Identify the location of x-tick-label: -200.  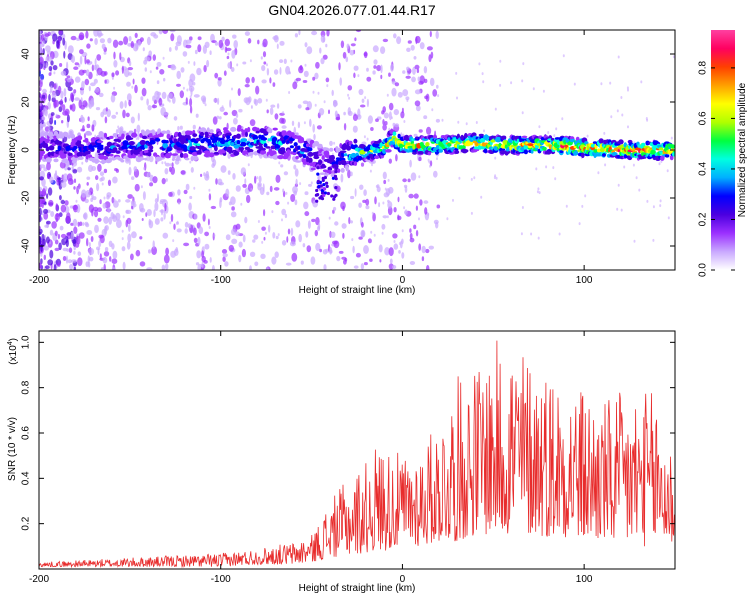
(39, 579).